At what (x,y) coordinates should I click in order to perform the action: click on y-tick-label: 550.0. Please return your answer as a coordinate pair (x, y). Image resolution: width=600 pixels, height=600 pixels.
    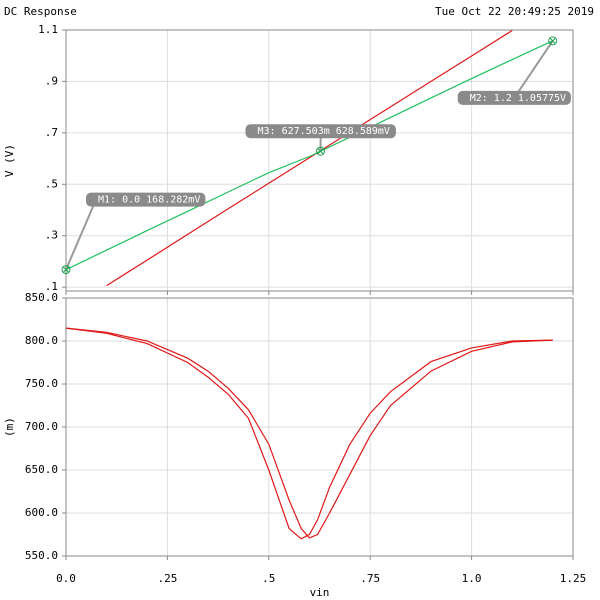
    Looking at the image, I should click on (41, 555).